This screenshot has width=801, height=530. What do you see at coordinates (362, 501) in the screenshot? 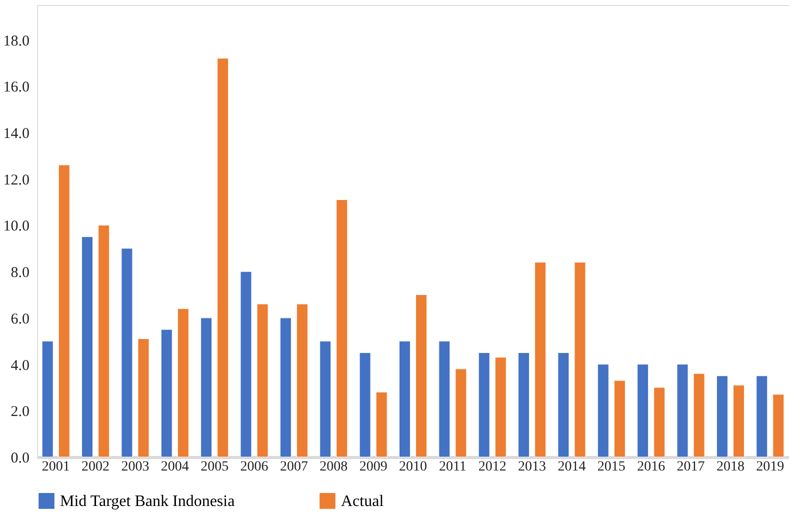
I see `legend-label: Actual` at bounding box center [362, 501].